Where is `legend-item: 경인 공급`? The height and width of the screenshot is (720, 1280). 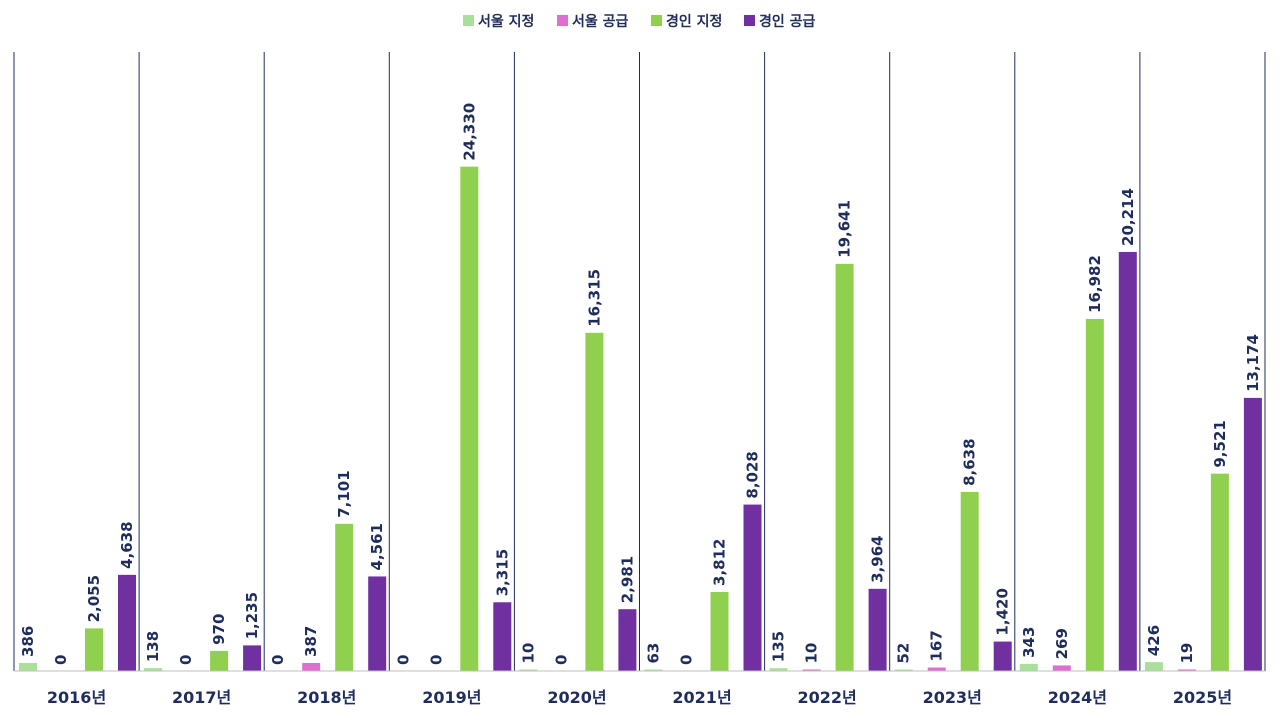 legend-item: 경인 공급 is located at coordinates (780, 21).